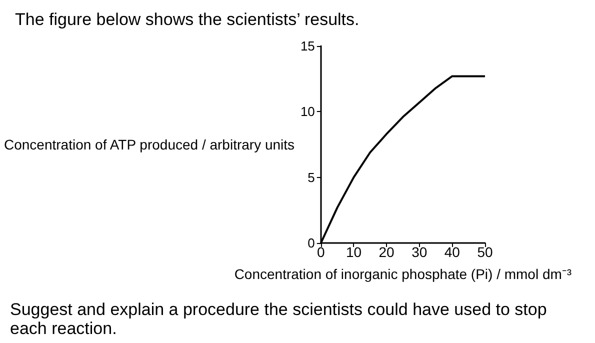 The height and width of the screenshot is (343, 595). I want to click on x-tick-label: 20, so click(386, 252).